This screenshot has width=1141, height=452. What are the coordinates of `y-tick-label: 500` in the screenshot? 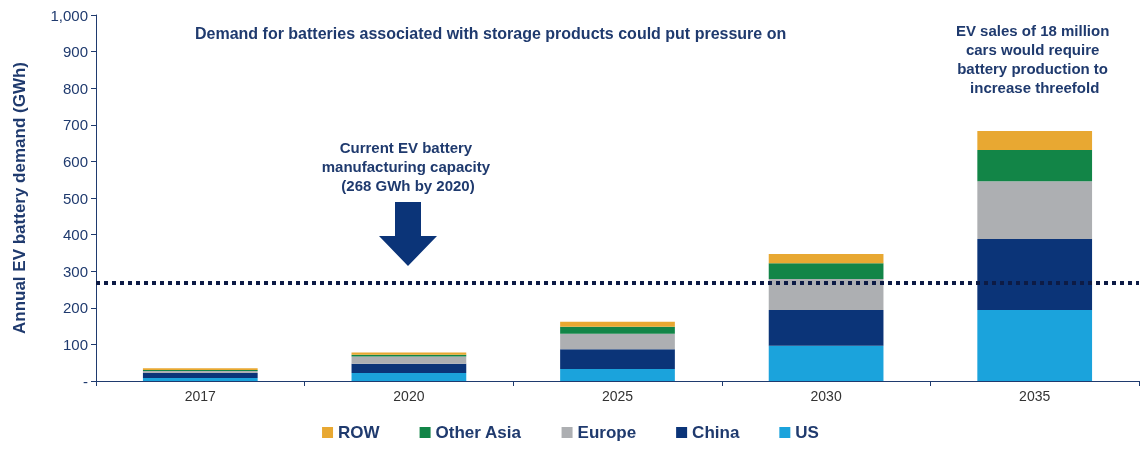 It's located at (75, 198).